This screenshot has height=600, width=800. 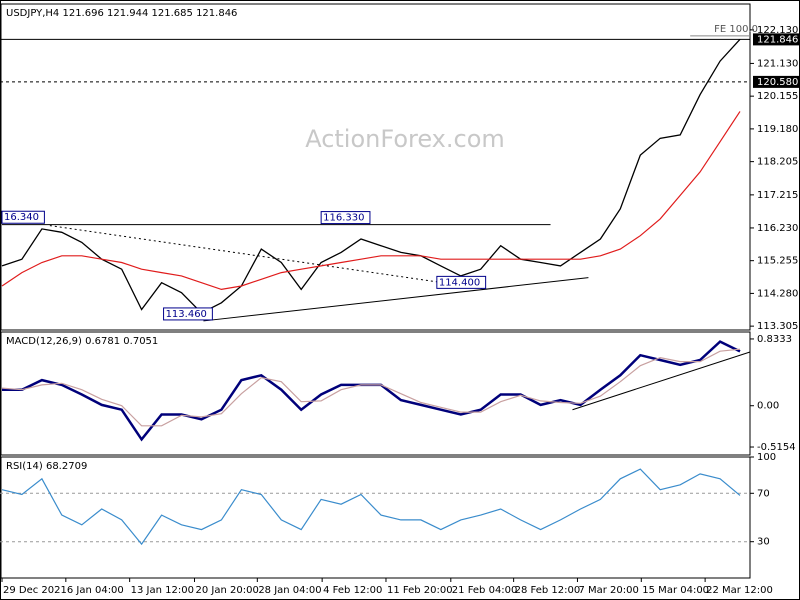 I want to click on x-tick-label: 4 Feb 12:00, so click(x=352, y=590).